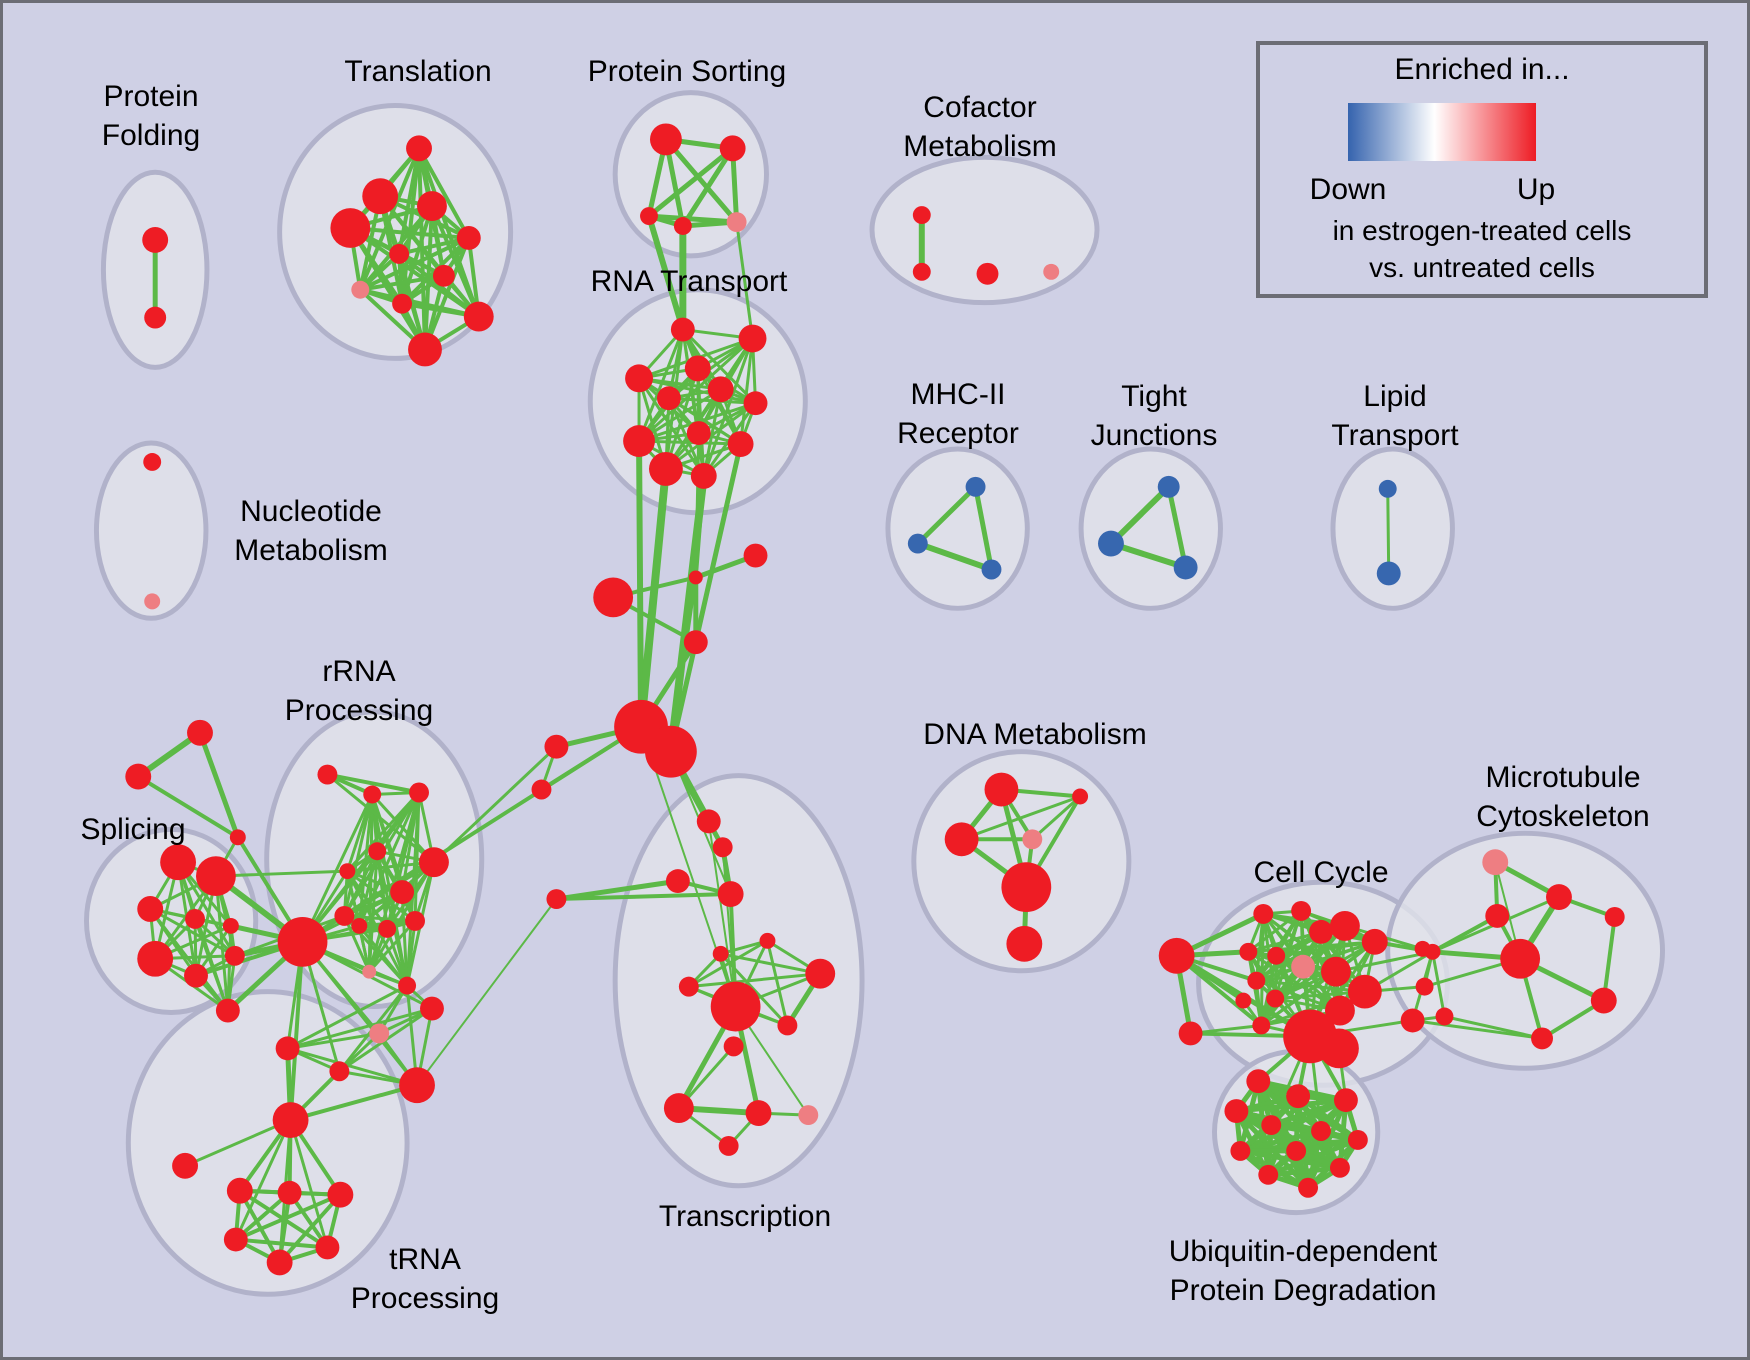 The image size is (1750, 1360). What do you see at coordinates (758, 1113) in the screenshot?
I see `node-tc12` at bounding box center [758, 1113].